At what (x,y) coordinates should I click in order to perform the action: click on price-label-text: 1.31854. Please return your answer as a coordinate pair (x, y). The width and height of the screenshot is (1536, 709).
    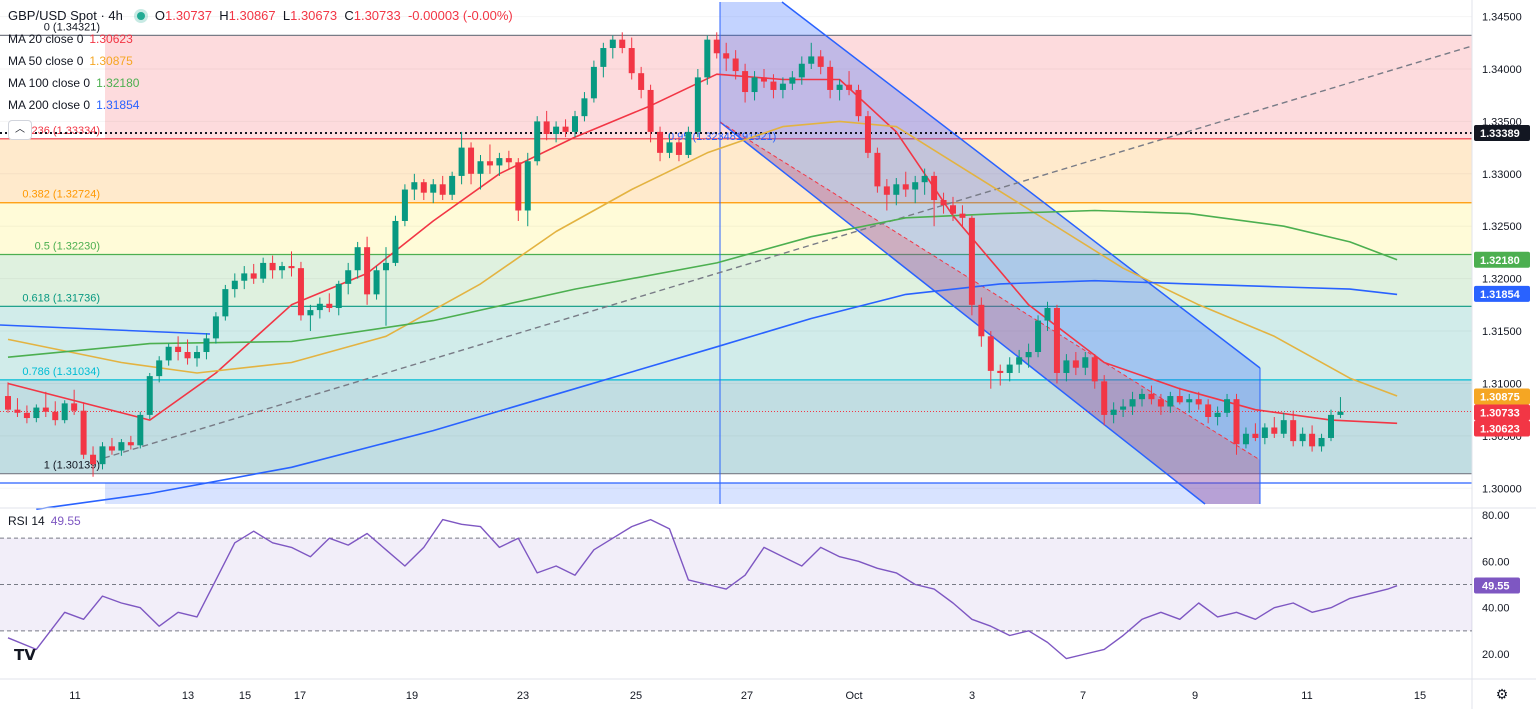
    Looking at the image, I should click on (1500, 295).